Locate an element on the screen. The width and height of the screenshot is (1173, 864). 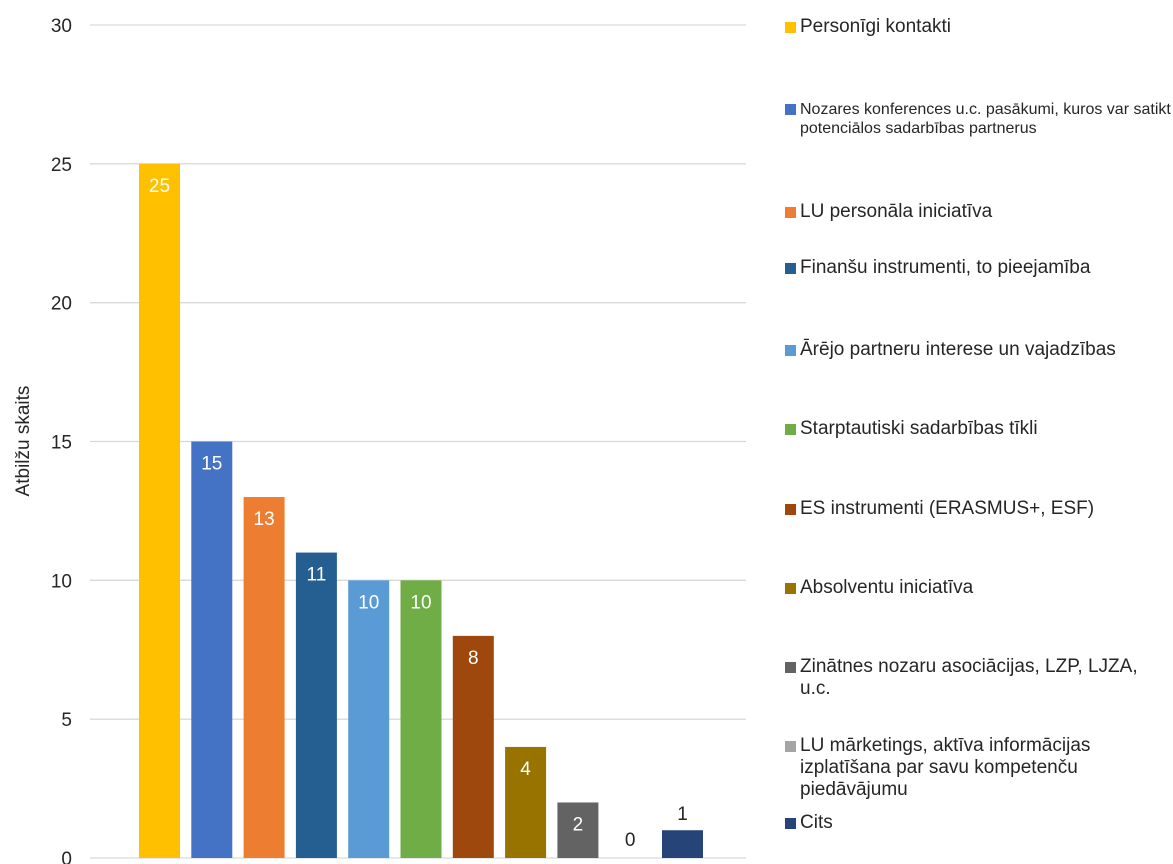
legend-label: ES instrumenti (ERASMUS+, ESF) is located at coordinates (947, 508).